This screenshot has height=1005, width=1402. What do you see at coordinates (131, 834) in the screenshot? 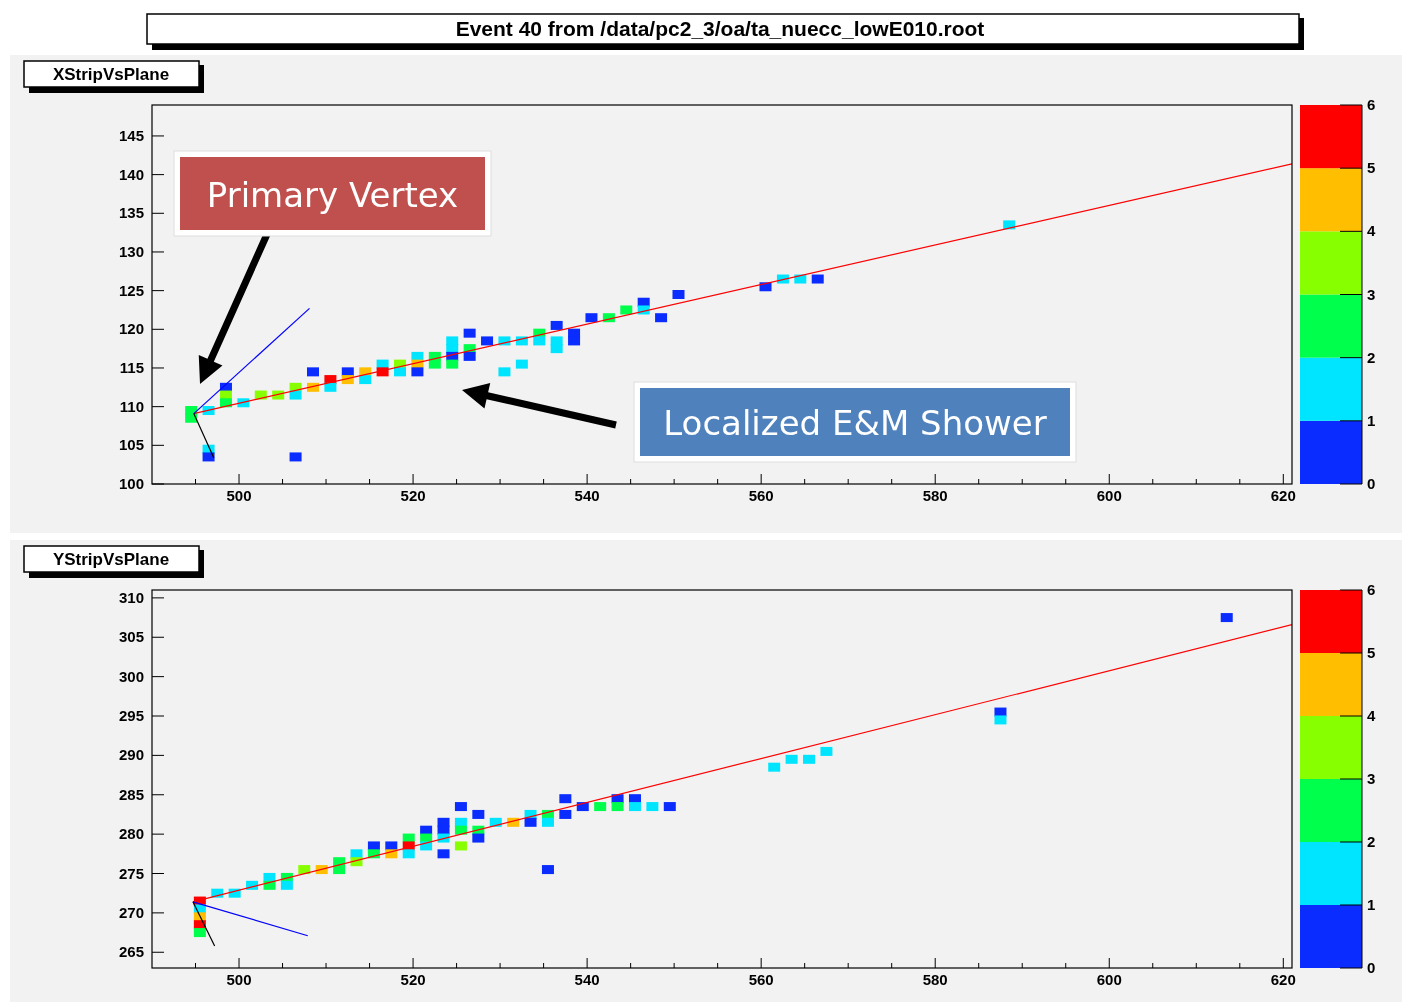
I see `y-tick-label: 280` at bounding box center [131, 834].